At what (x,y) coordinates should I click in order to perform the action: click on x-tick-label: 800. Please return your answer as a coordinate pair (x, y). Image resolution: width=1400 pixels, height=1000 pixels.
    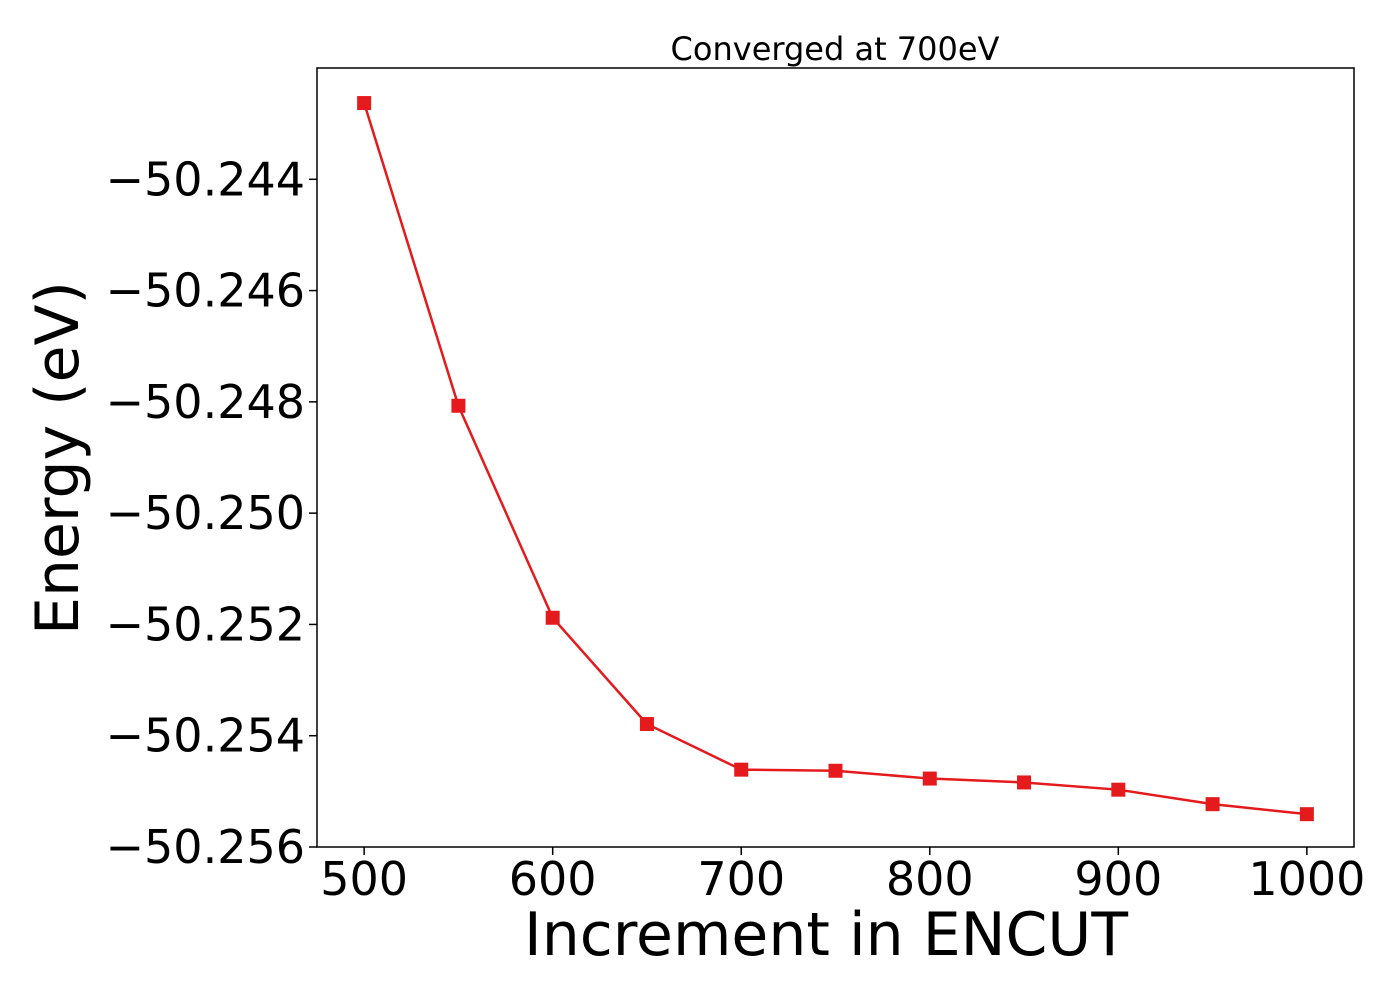
    Looking at the image, I should click on (930, 879).